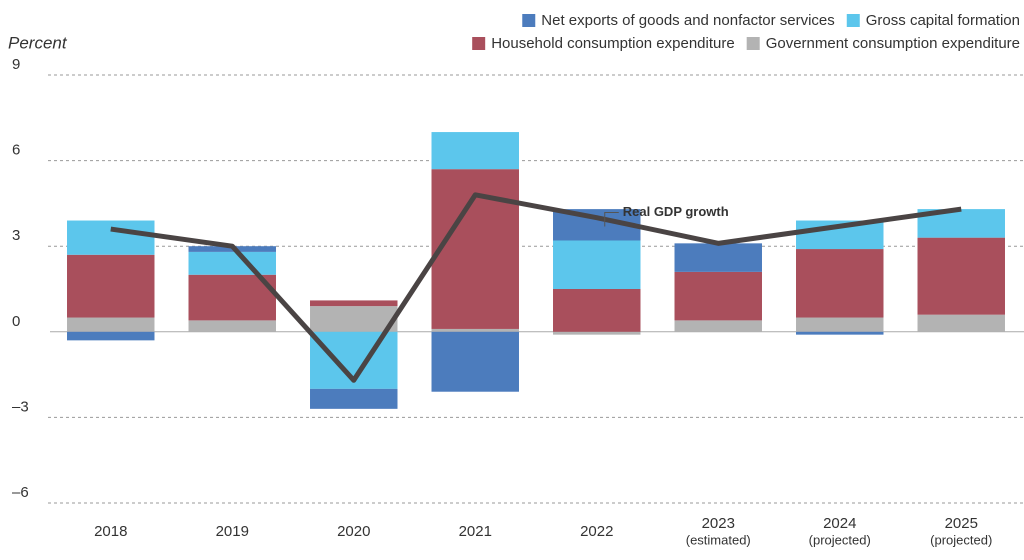 This screenshot has height=560, width=1024. What do you see at coordinates (596, 531) in the screenshot?
I see `x-tick-label: 2022` at bounding box center [596, 531].